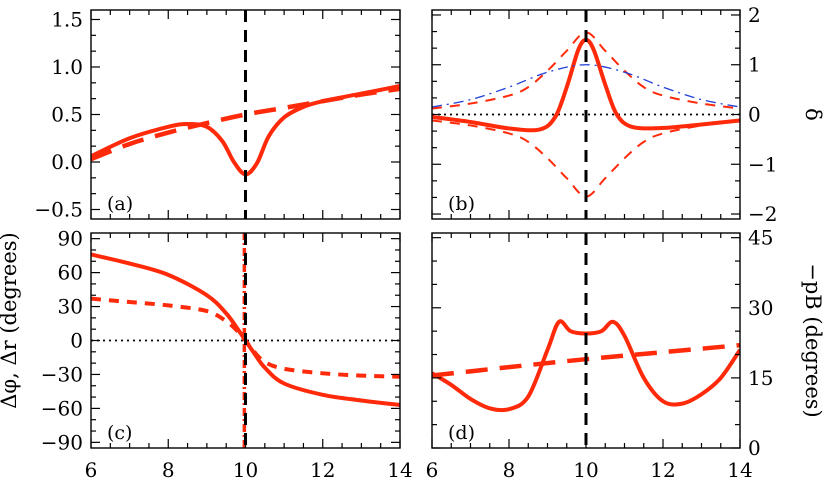 The height and width of the screenshot is (498, 830). I want to click on y-axis-title-right: −pB (degrees), so click(813, 340).